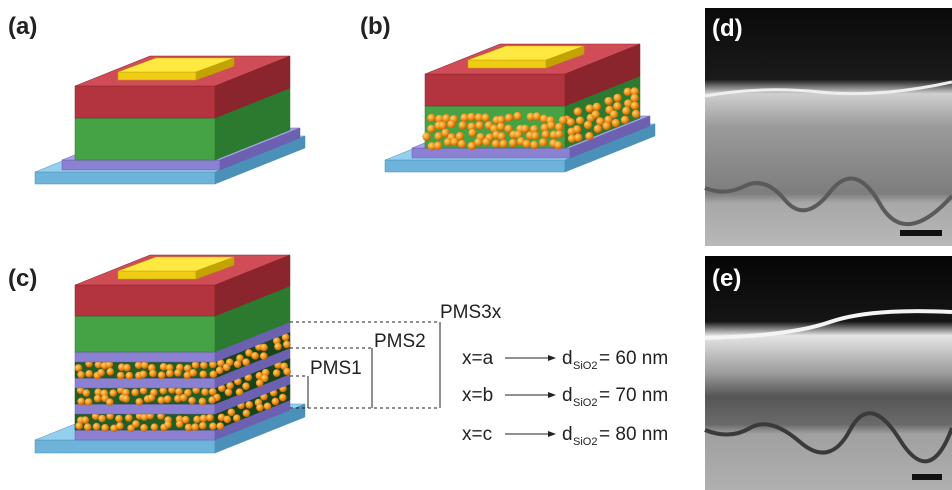  What do you see at coordinates (633, 358) in the screenshot?
I see `result: = 60 nm` at bounding box center [633, 358].